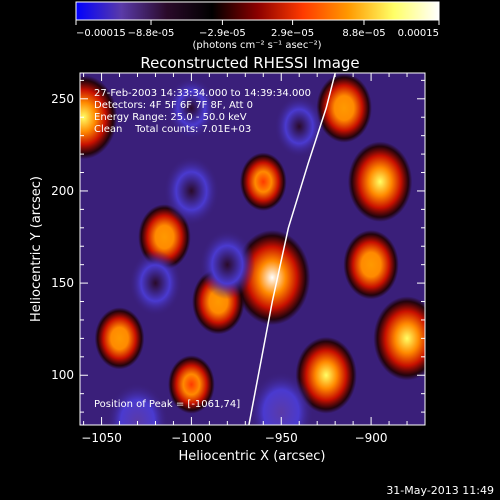 This screenshot has width=500, height=500. Describe the element at coordinates (371, 438) in the screenshot. I see `x-tick-label: −900` at that location.